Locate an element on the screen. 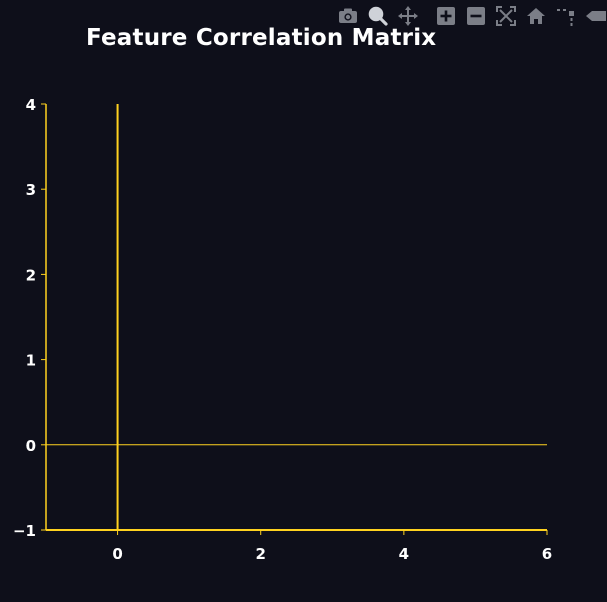 The image size is (607, 602). y-tick-label: 4 is located at coordinates (31, 105).